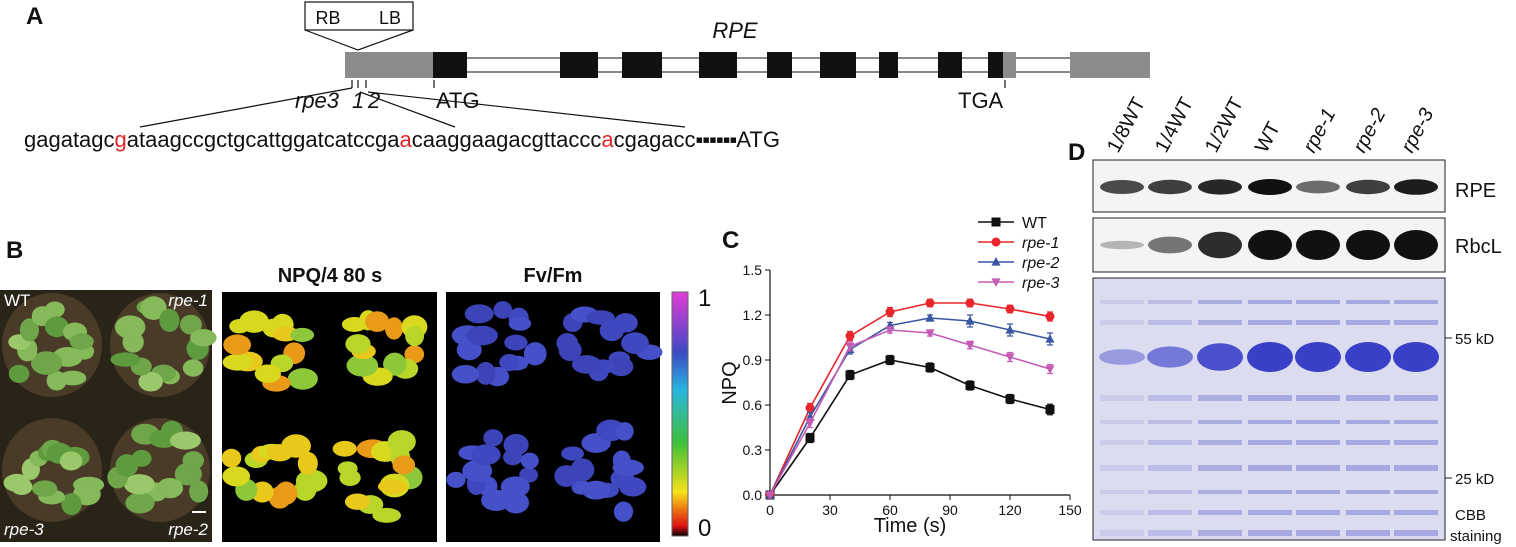 The width and height of the screenshot is (1516, 547). What do you see at coordinates (317, 100) in the screenshot?
I see `allele-label: rpe3` at bounding box center [317, 100].